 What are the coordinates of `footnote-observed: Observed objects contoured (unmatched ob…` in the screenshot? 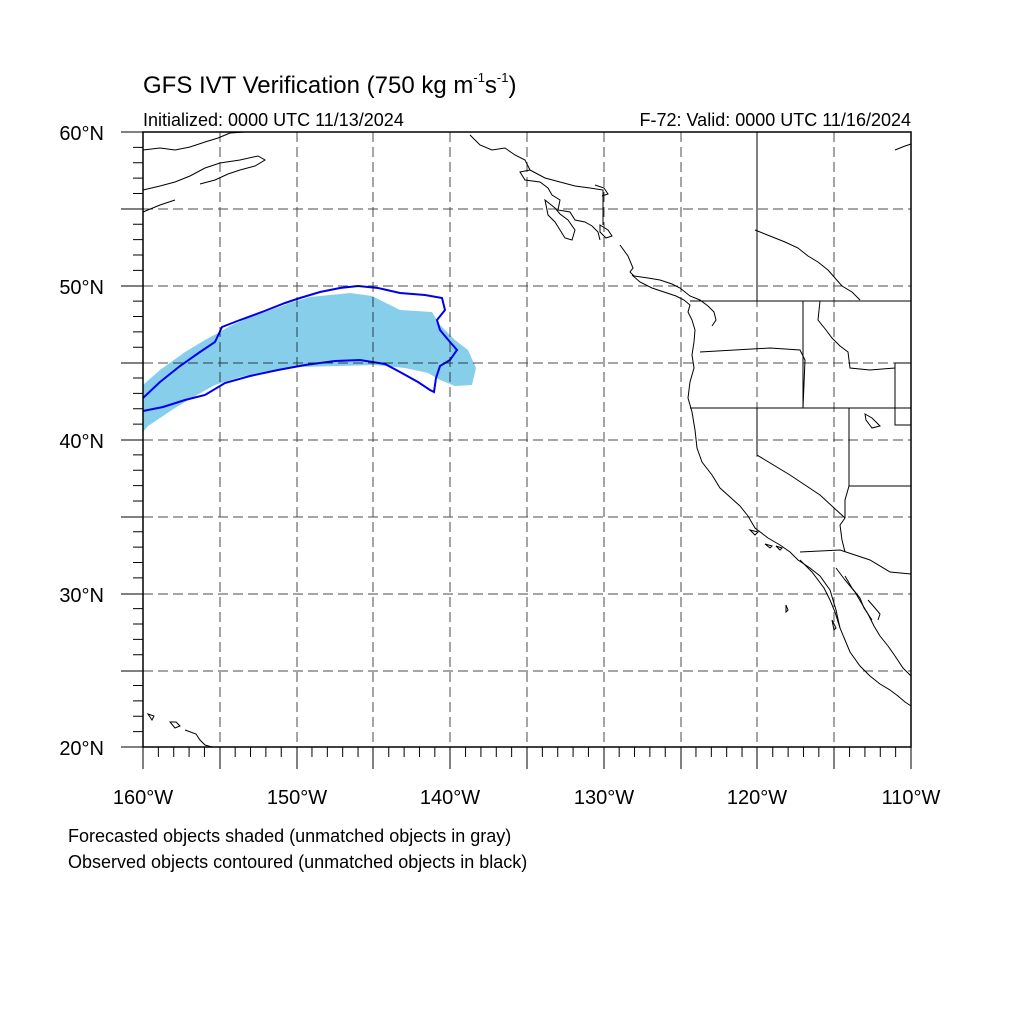 It's located at (298, 862).